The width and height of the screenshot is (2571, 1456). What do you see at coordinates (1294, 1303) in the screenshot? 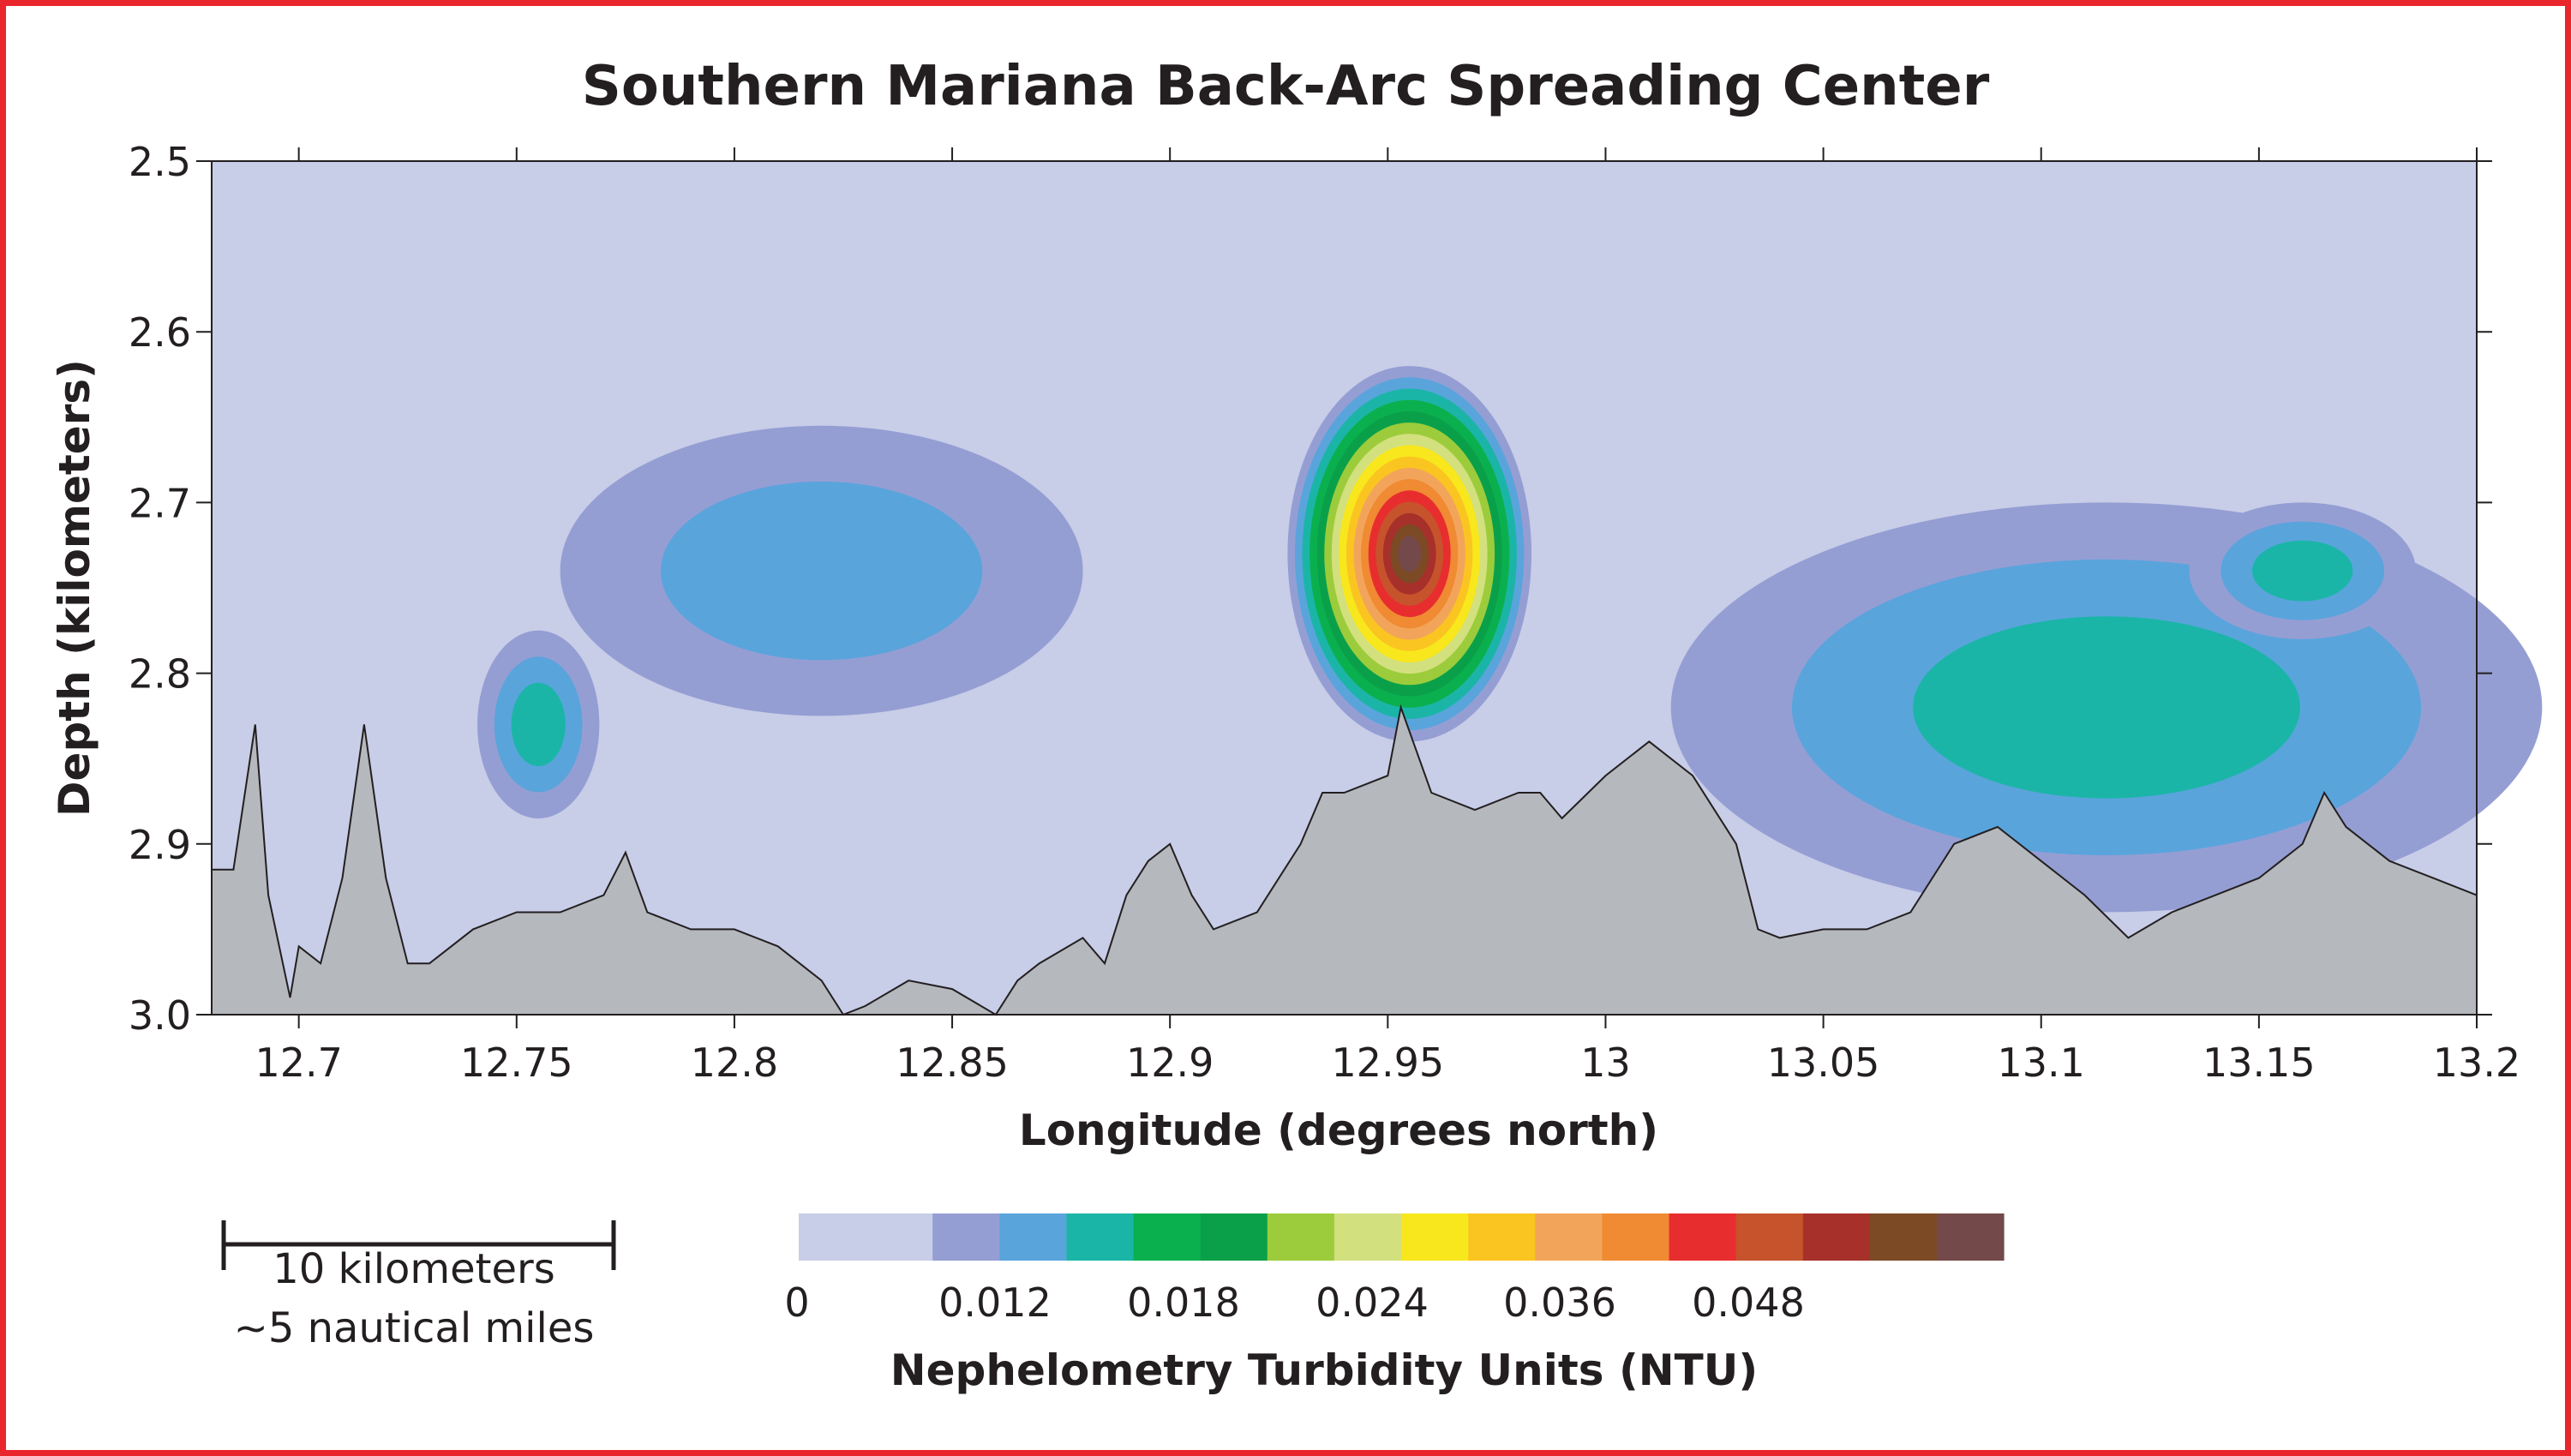
I see `colorbar-labels: 0 0.012 0.018 0.024 0.036 0.048` at bounding box center [1294, 1303].